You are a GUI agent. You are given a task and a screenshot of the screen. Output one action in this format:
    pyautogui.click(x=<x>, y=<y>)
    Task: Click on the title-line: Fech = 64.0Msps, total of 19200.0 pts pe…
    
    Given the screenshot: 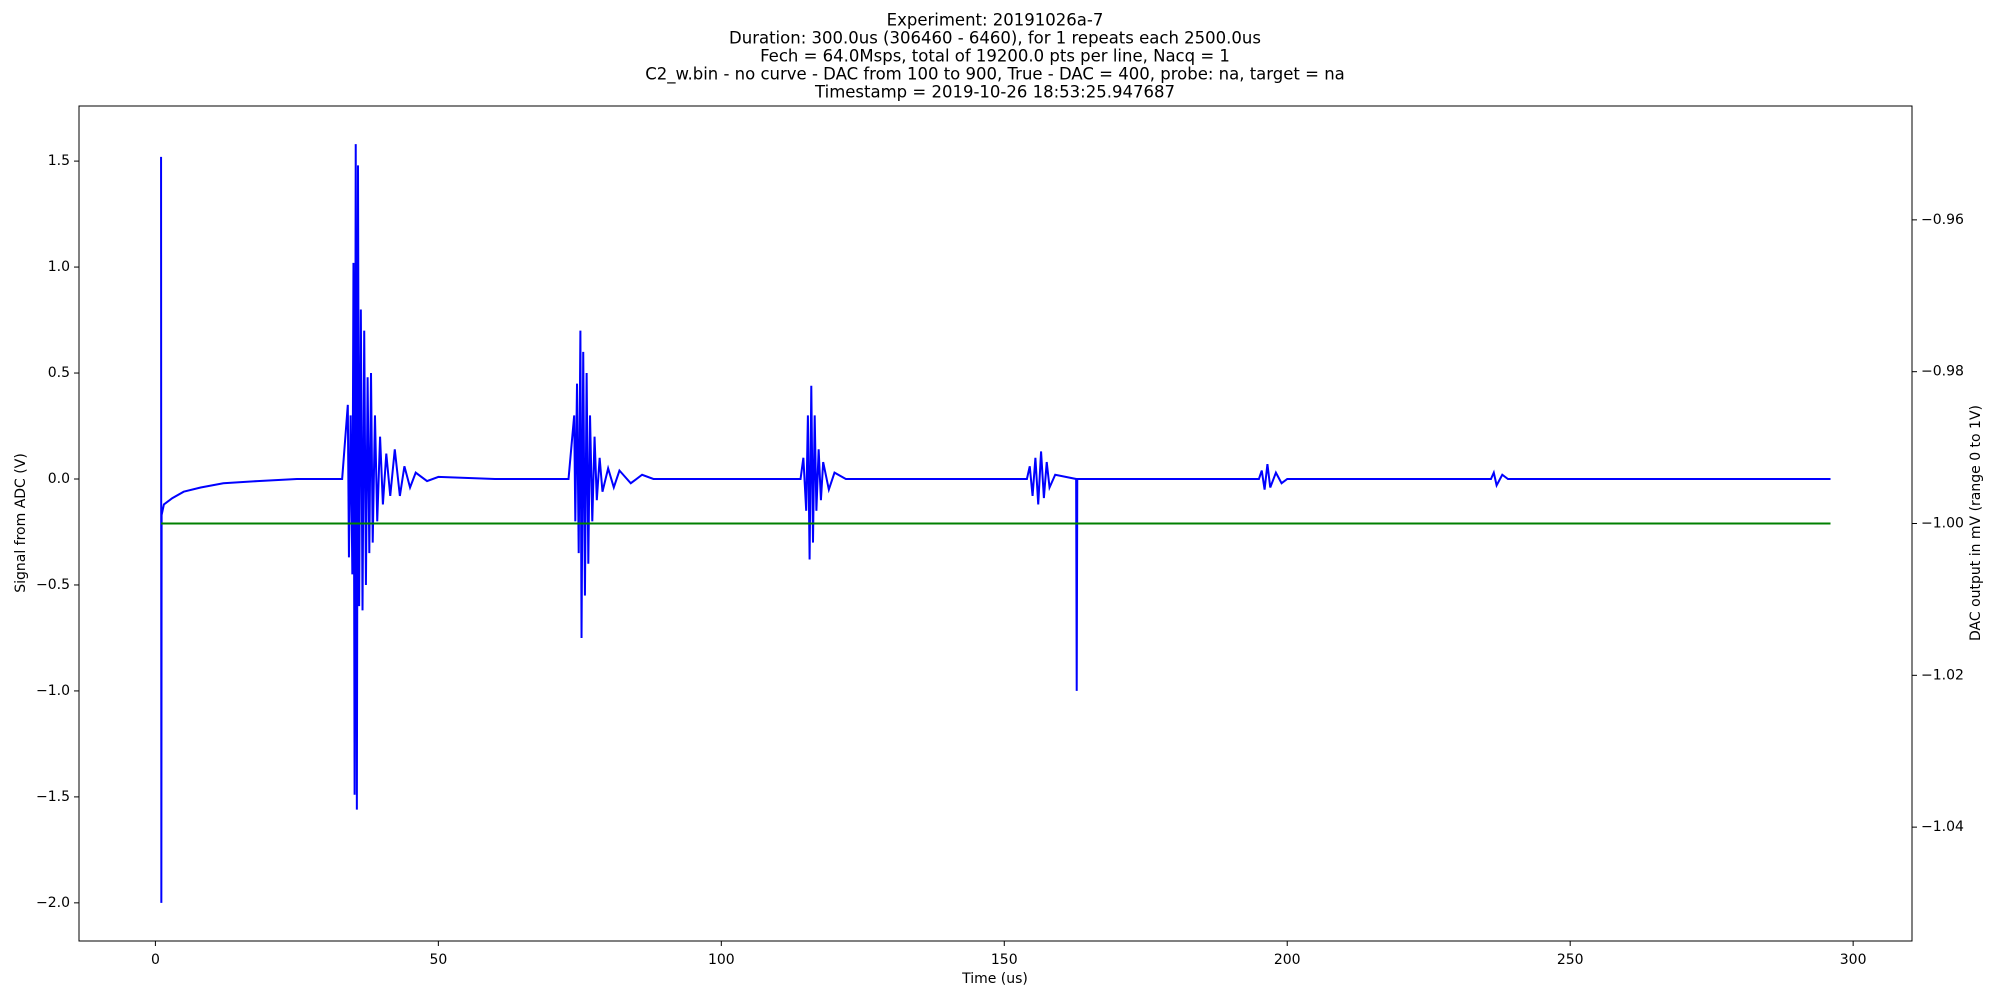 What is the action you would take?
    pyautogui.click(x=995, y=56)
    